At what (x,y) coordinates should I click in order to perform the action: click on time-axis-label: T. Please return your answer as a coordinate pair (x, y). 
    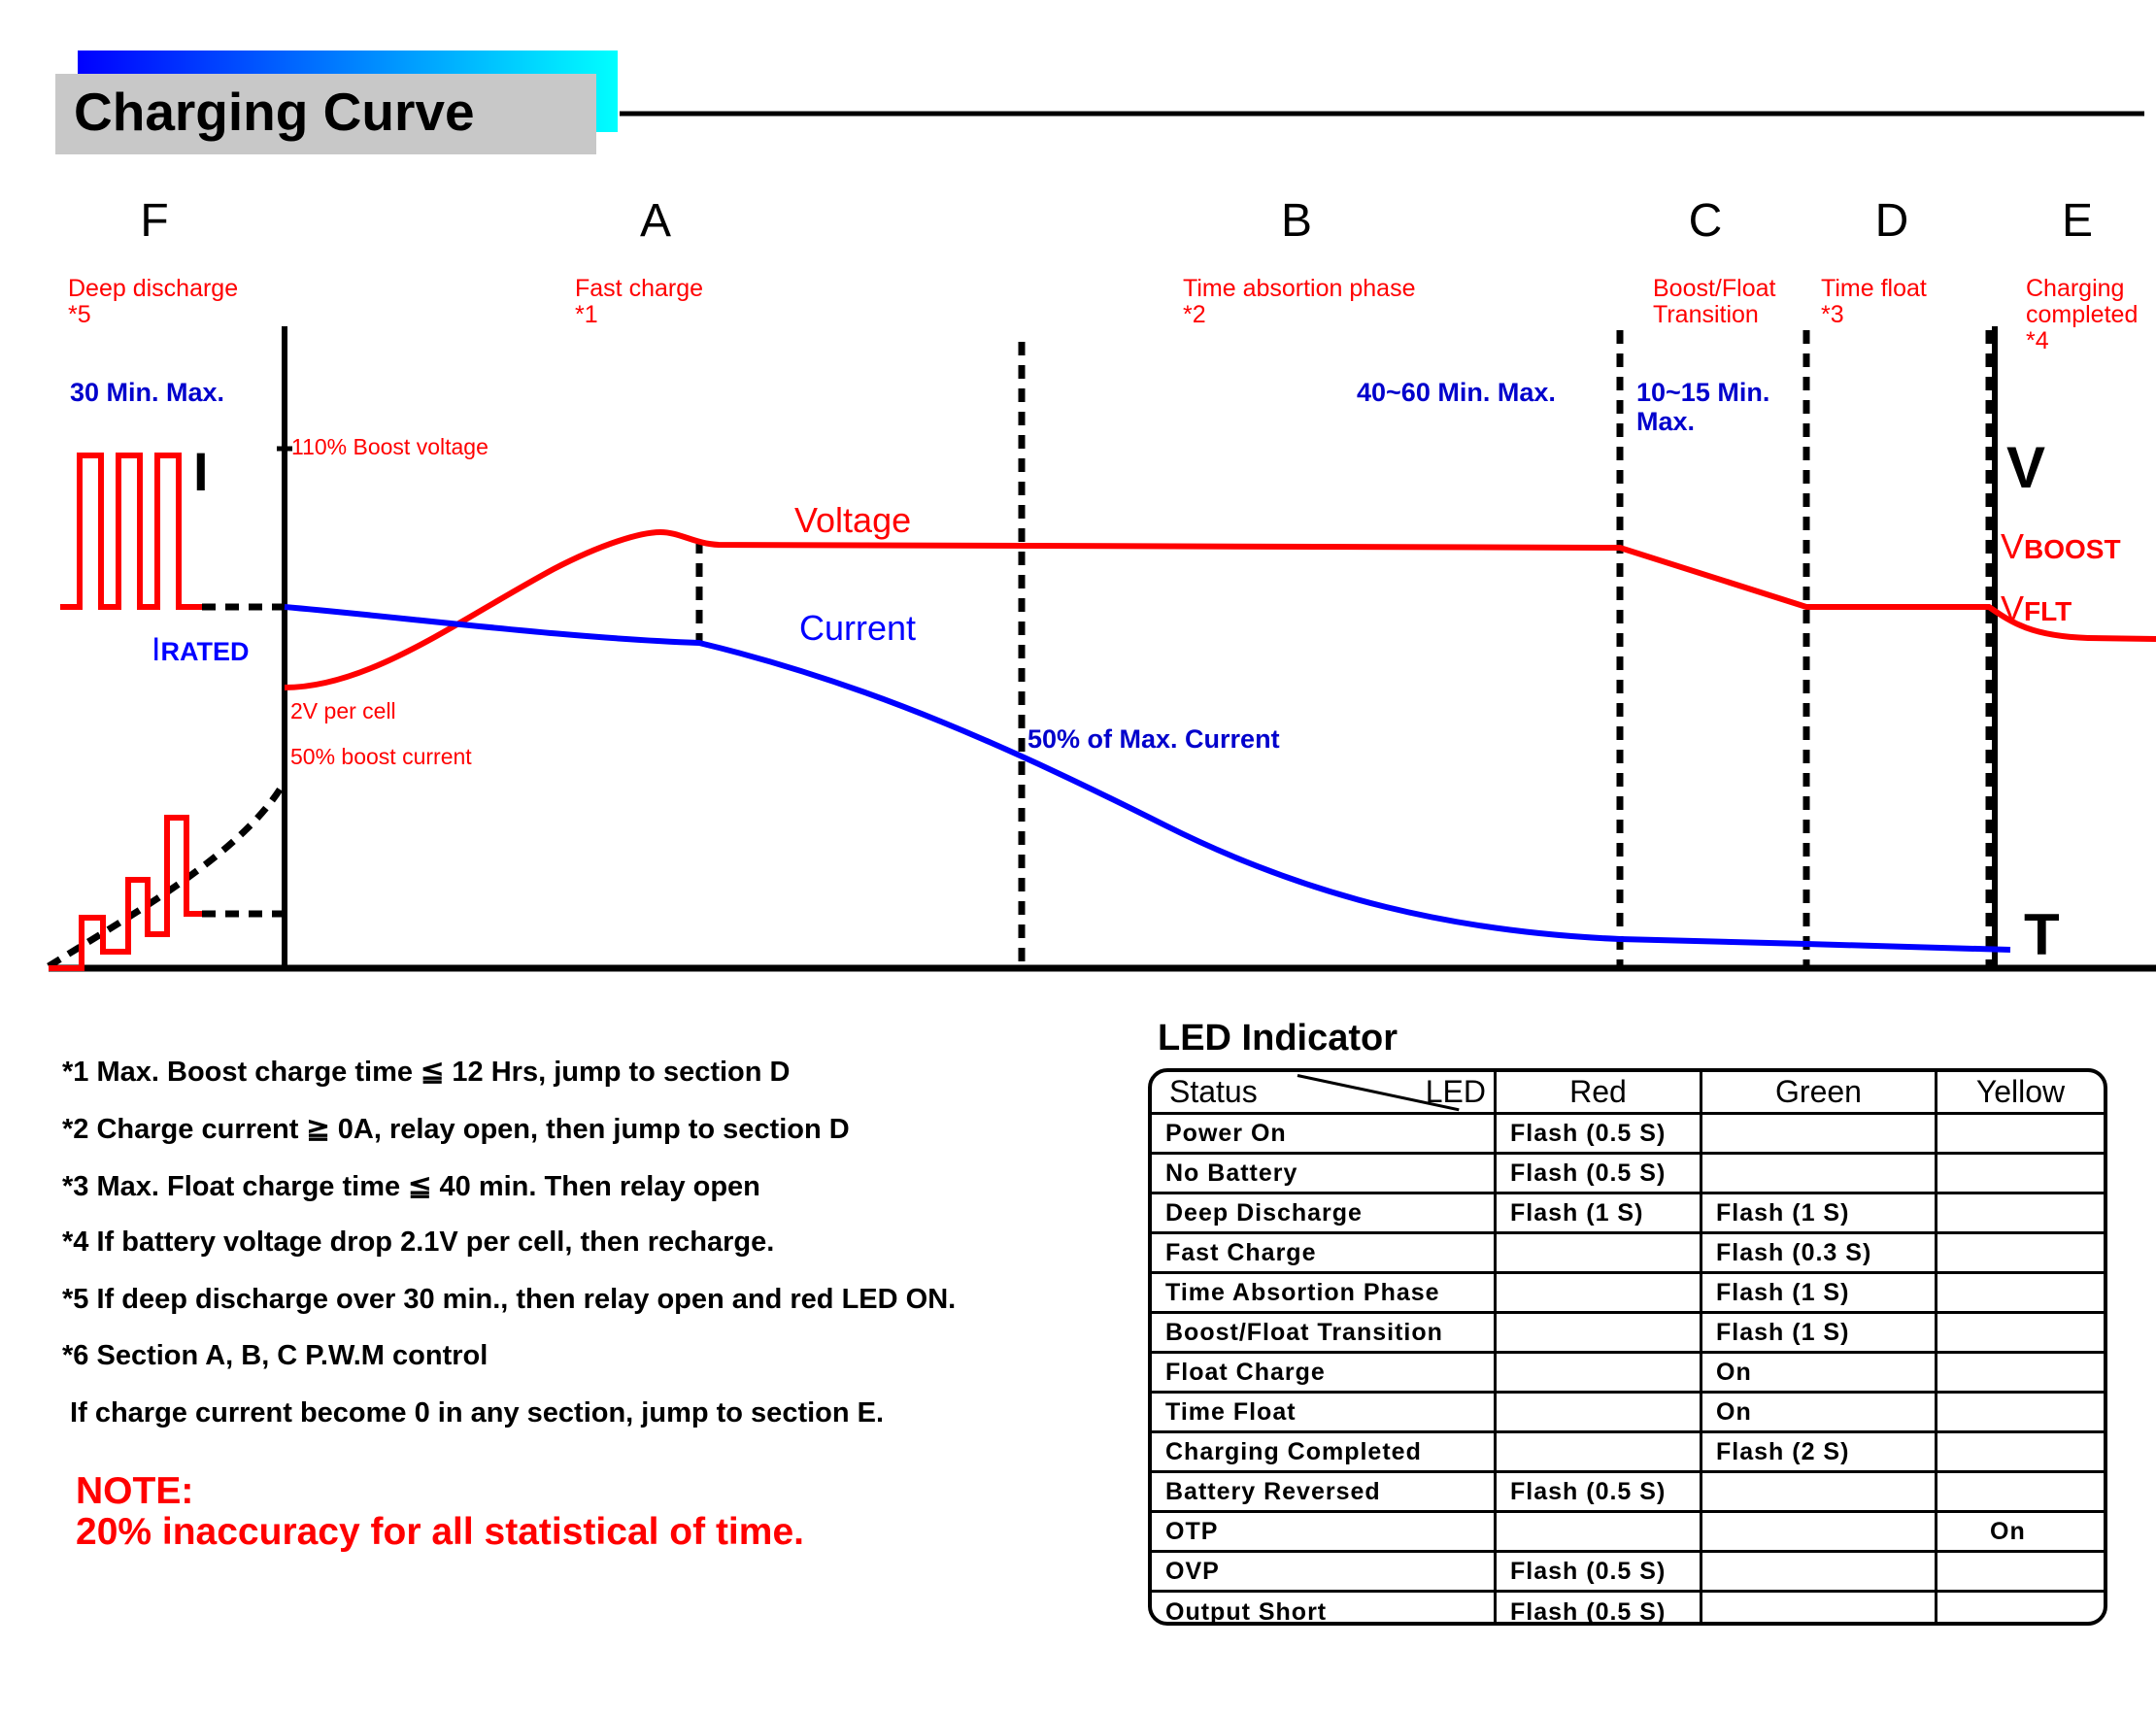
    Looking at the image, I should click on (2042, 934).